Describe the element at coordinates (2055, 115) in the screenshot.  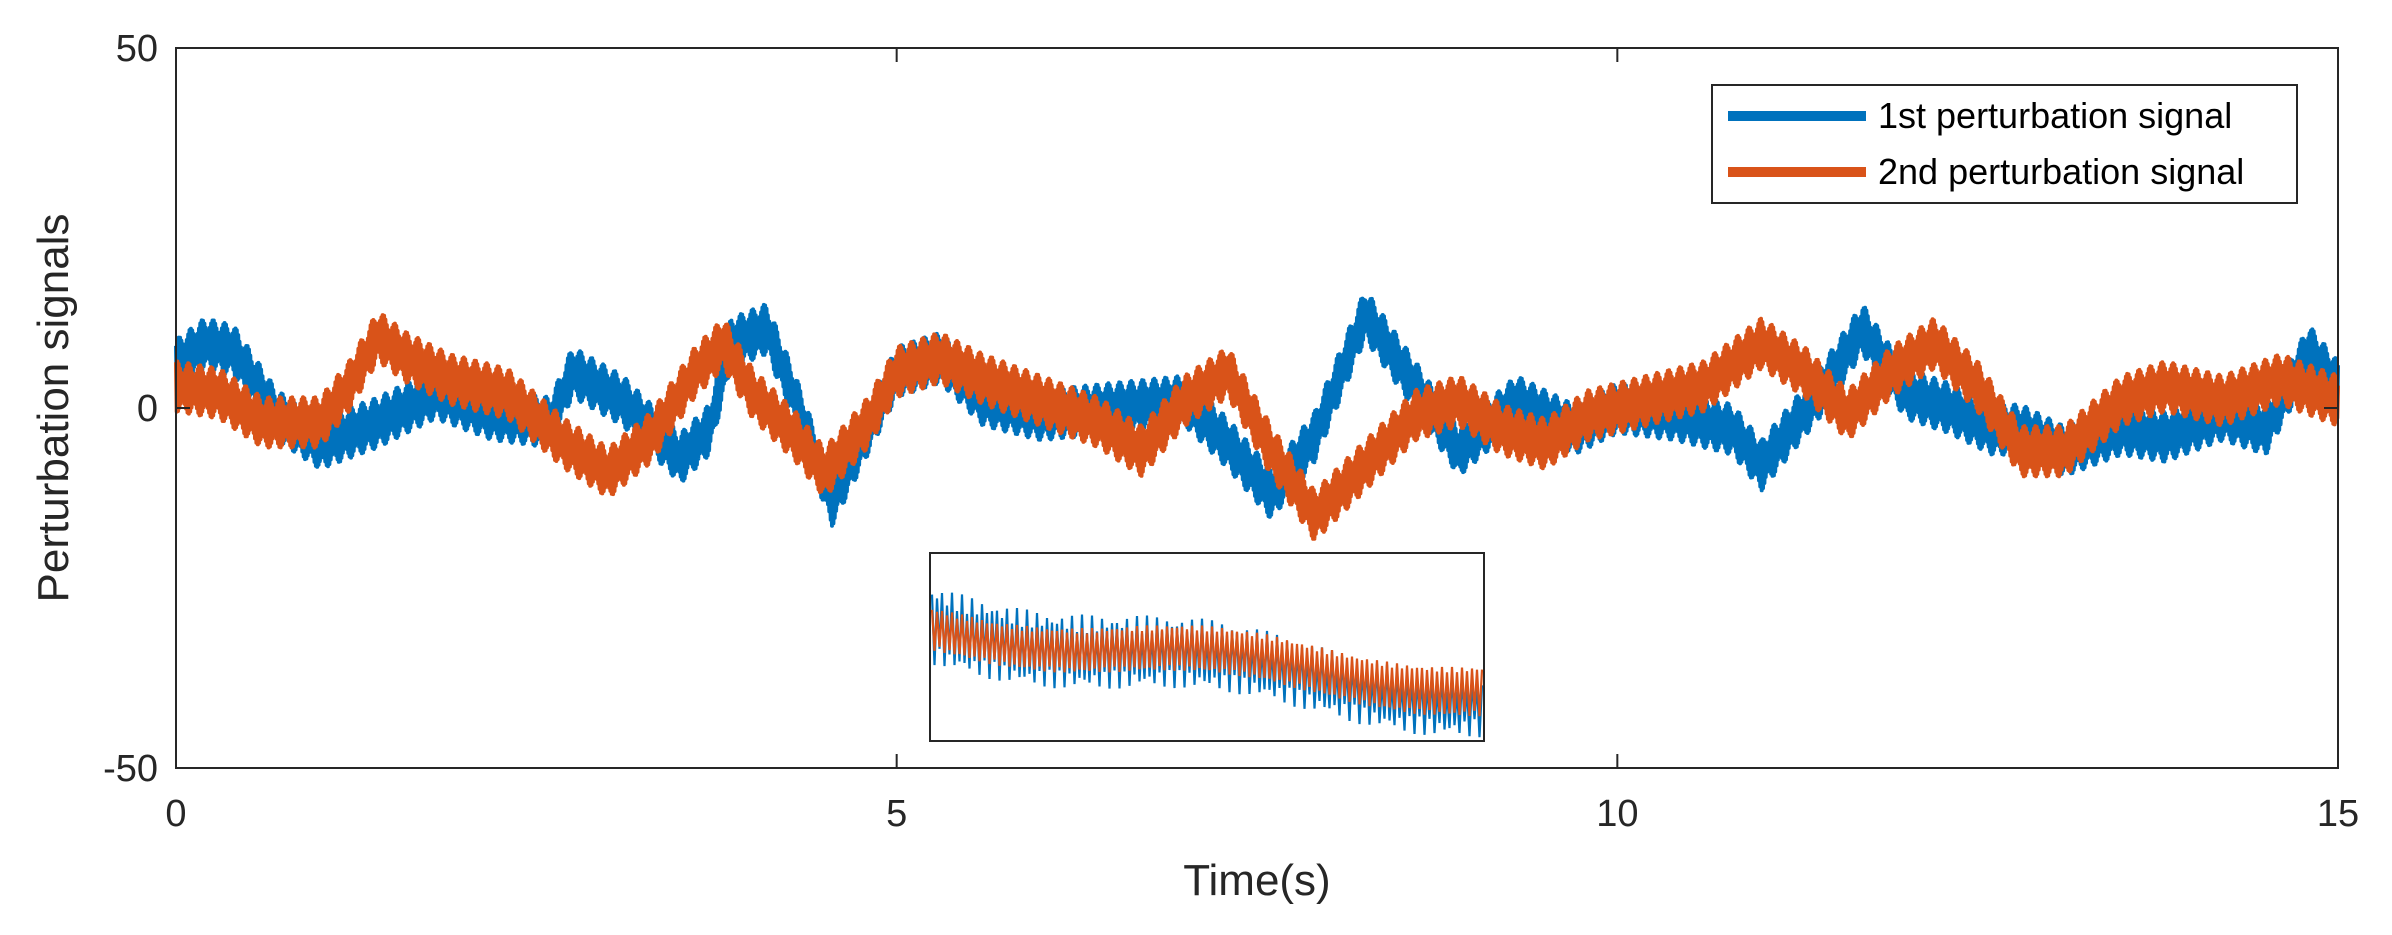
I see `legend-label-1st: 1st perturbation signal` at that location.